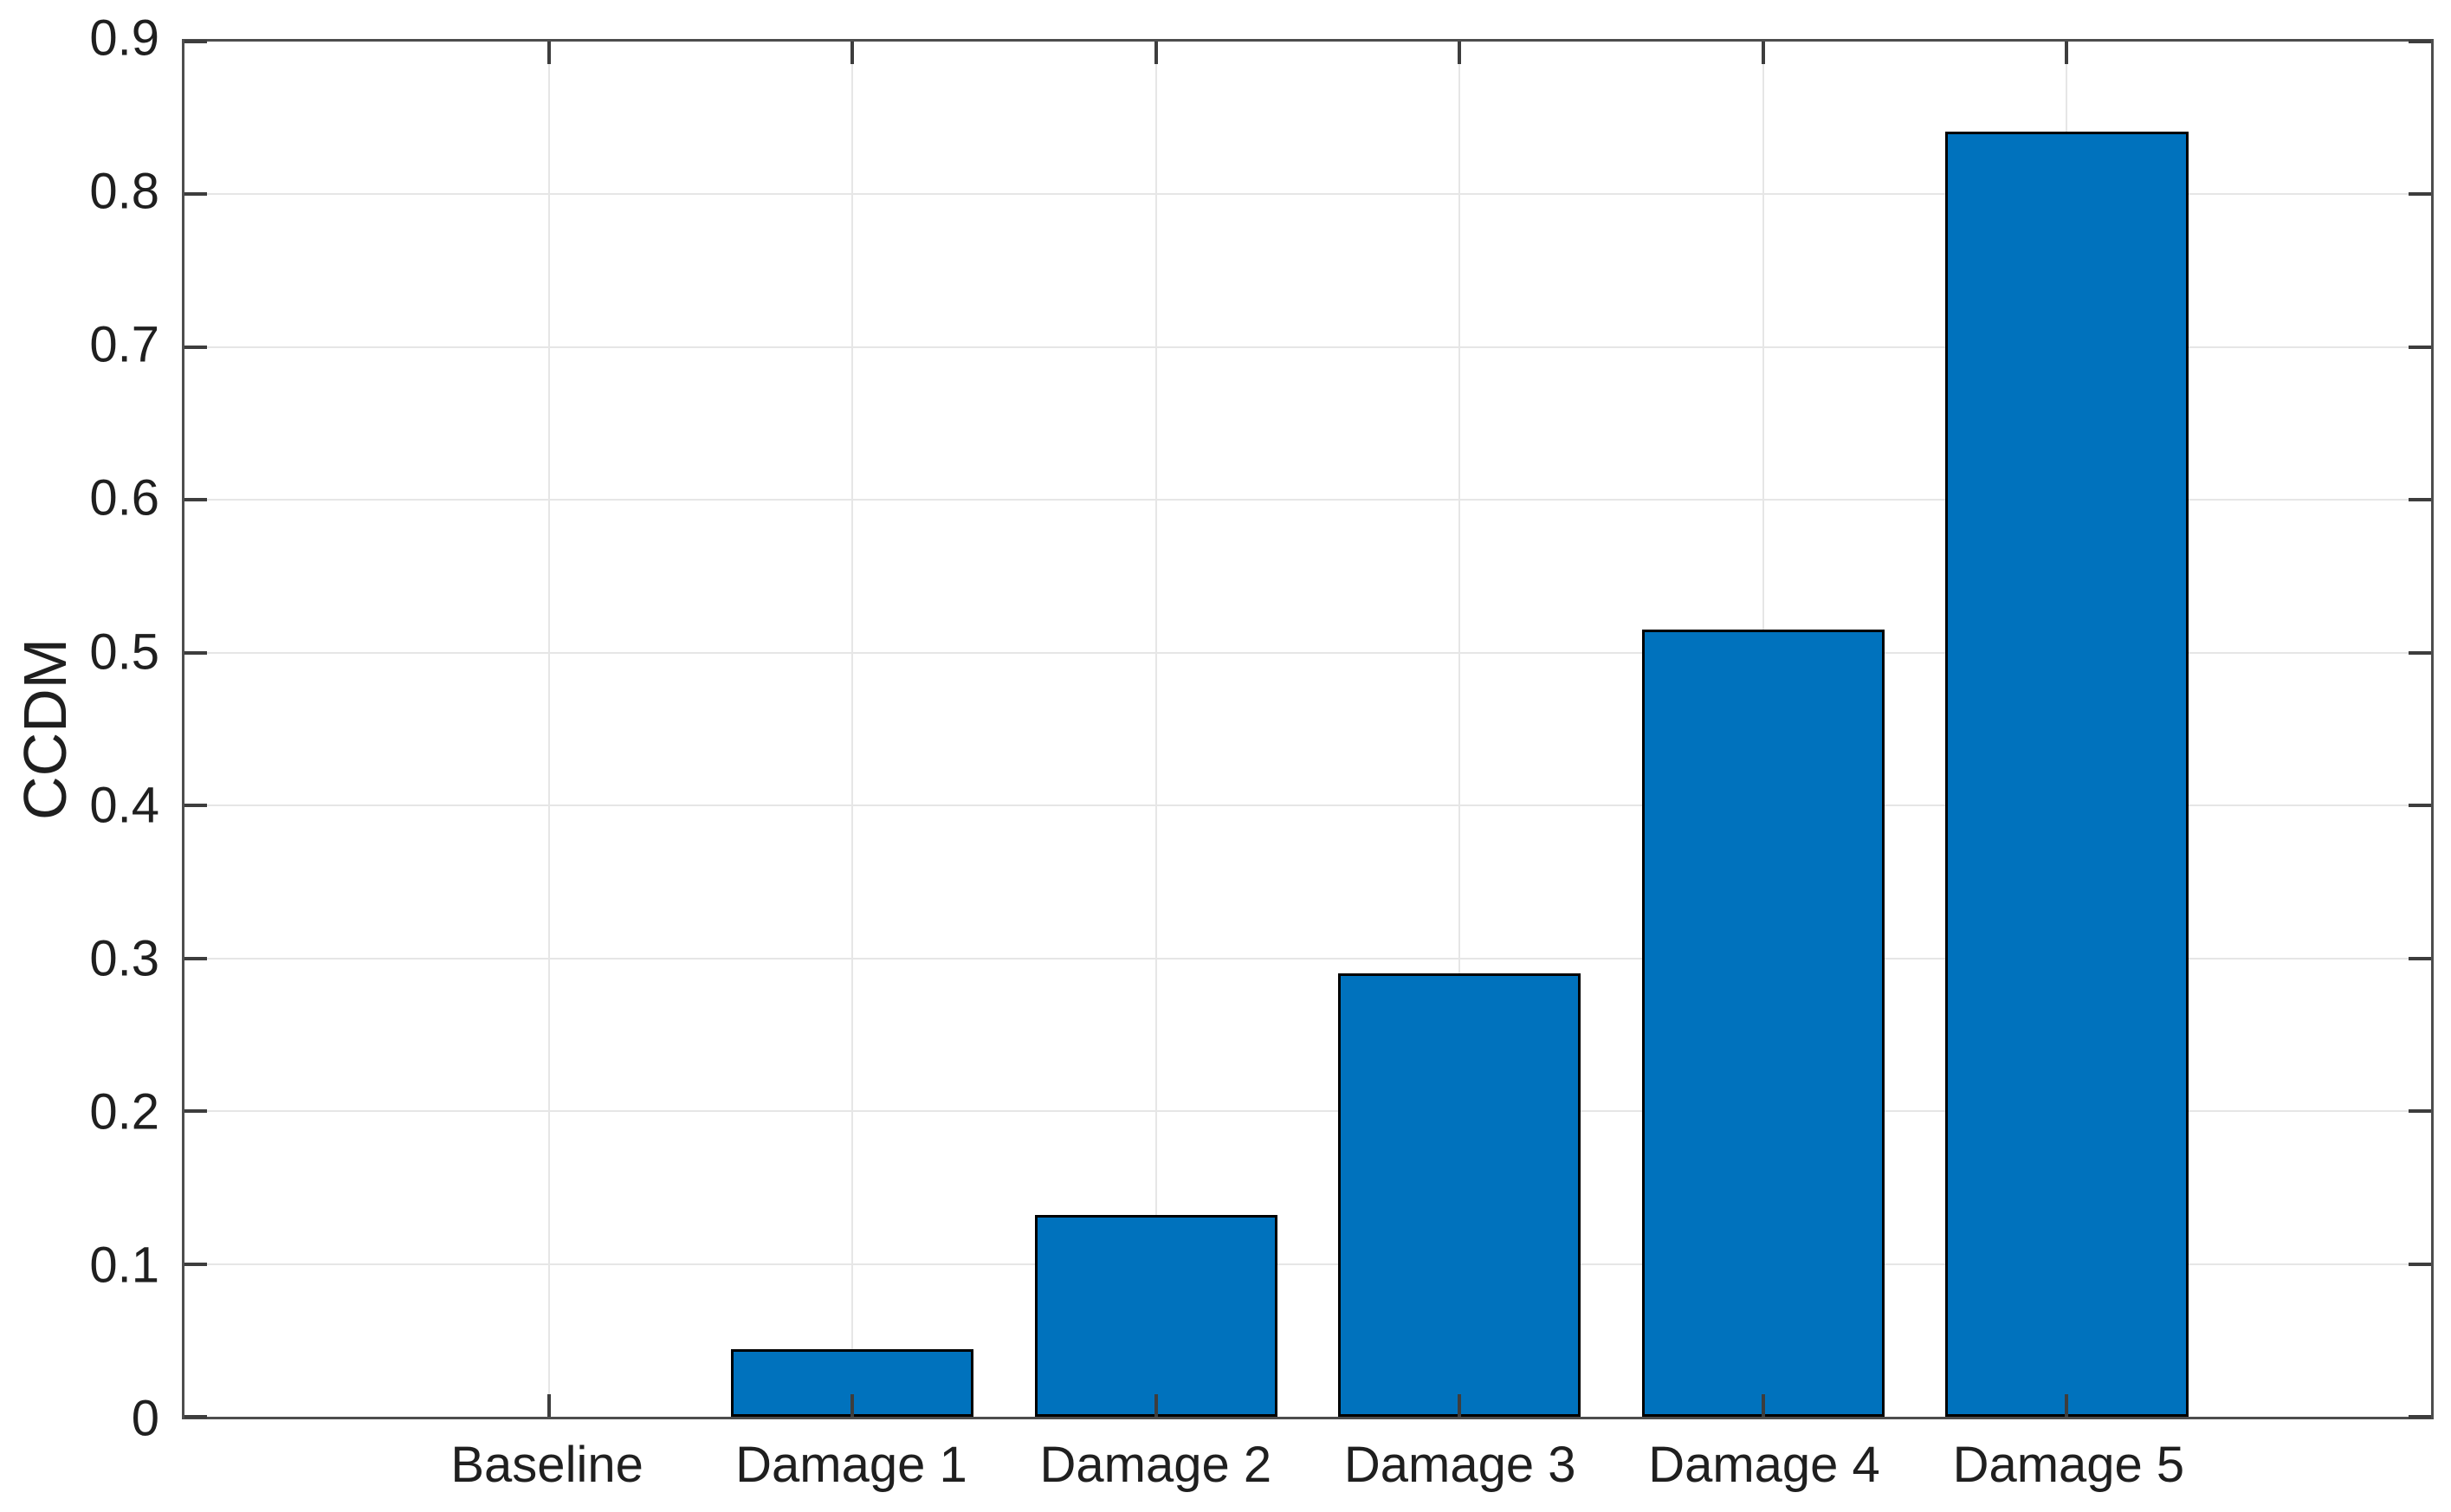  I want to click on x-tick-label: Damage 2, so click(1155, 1465).